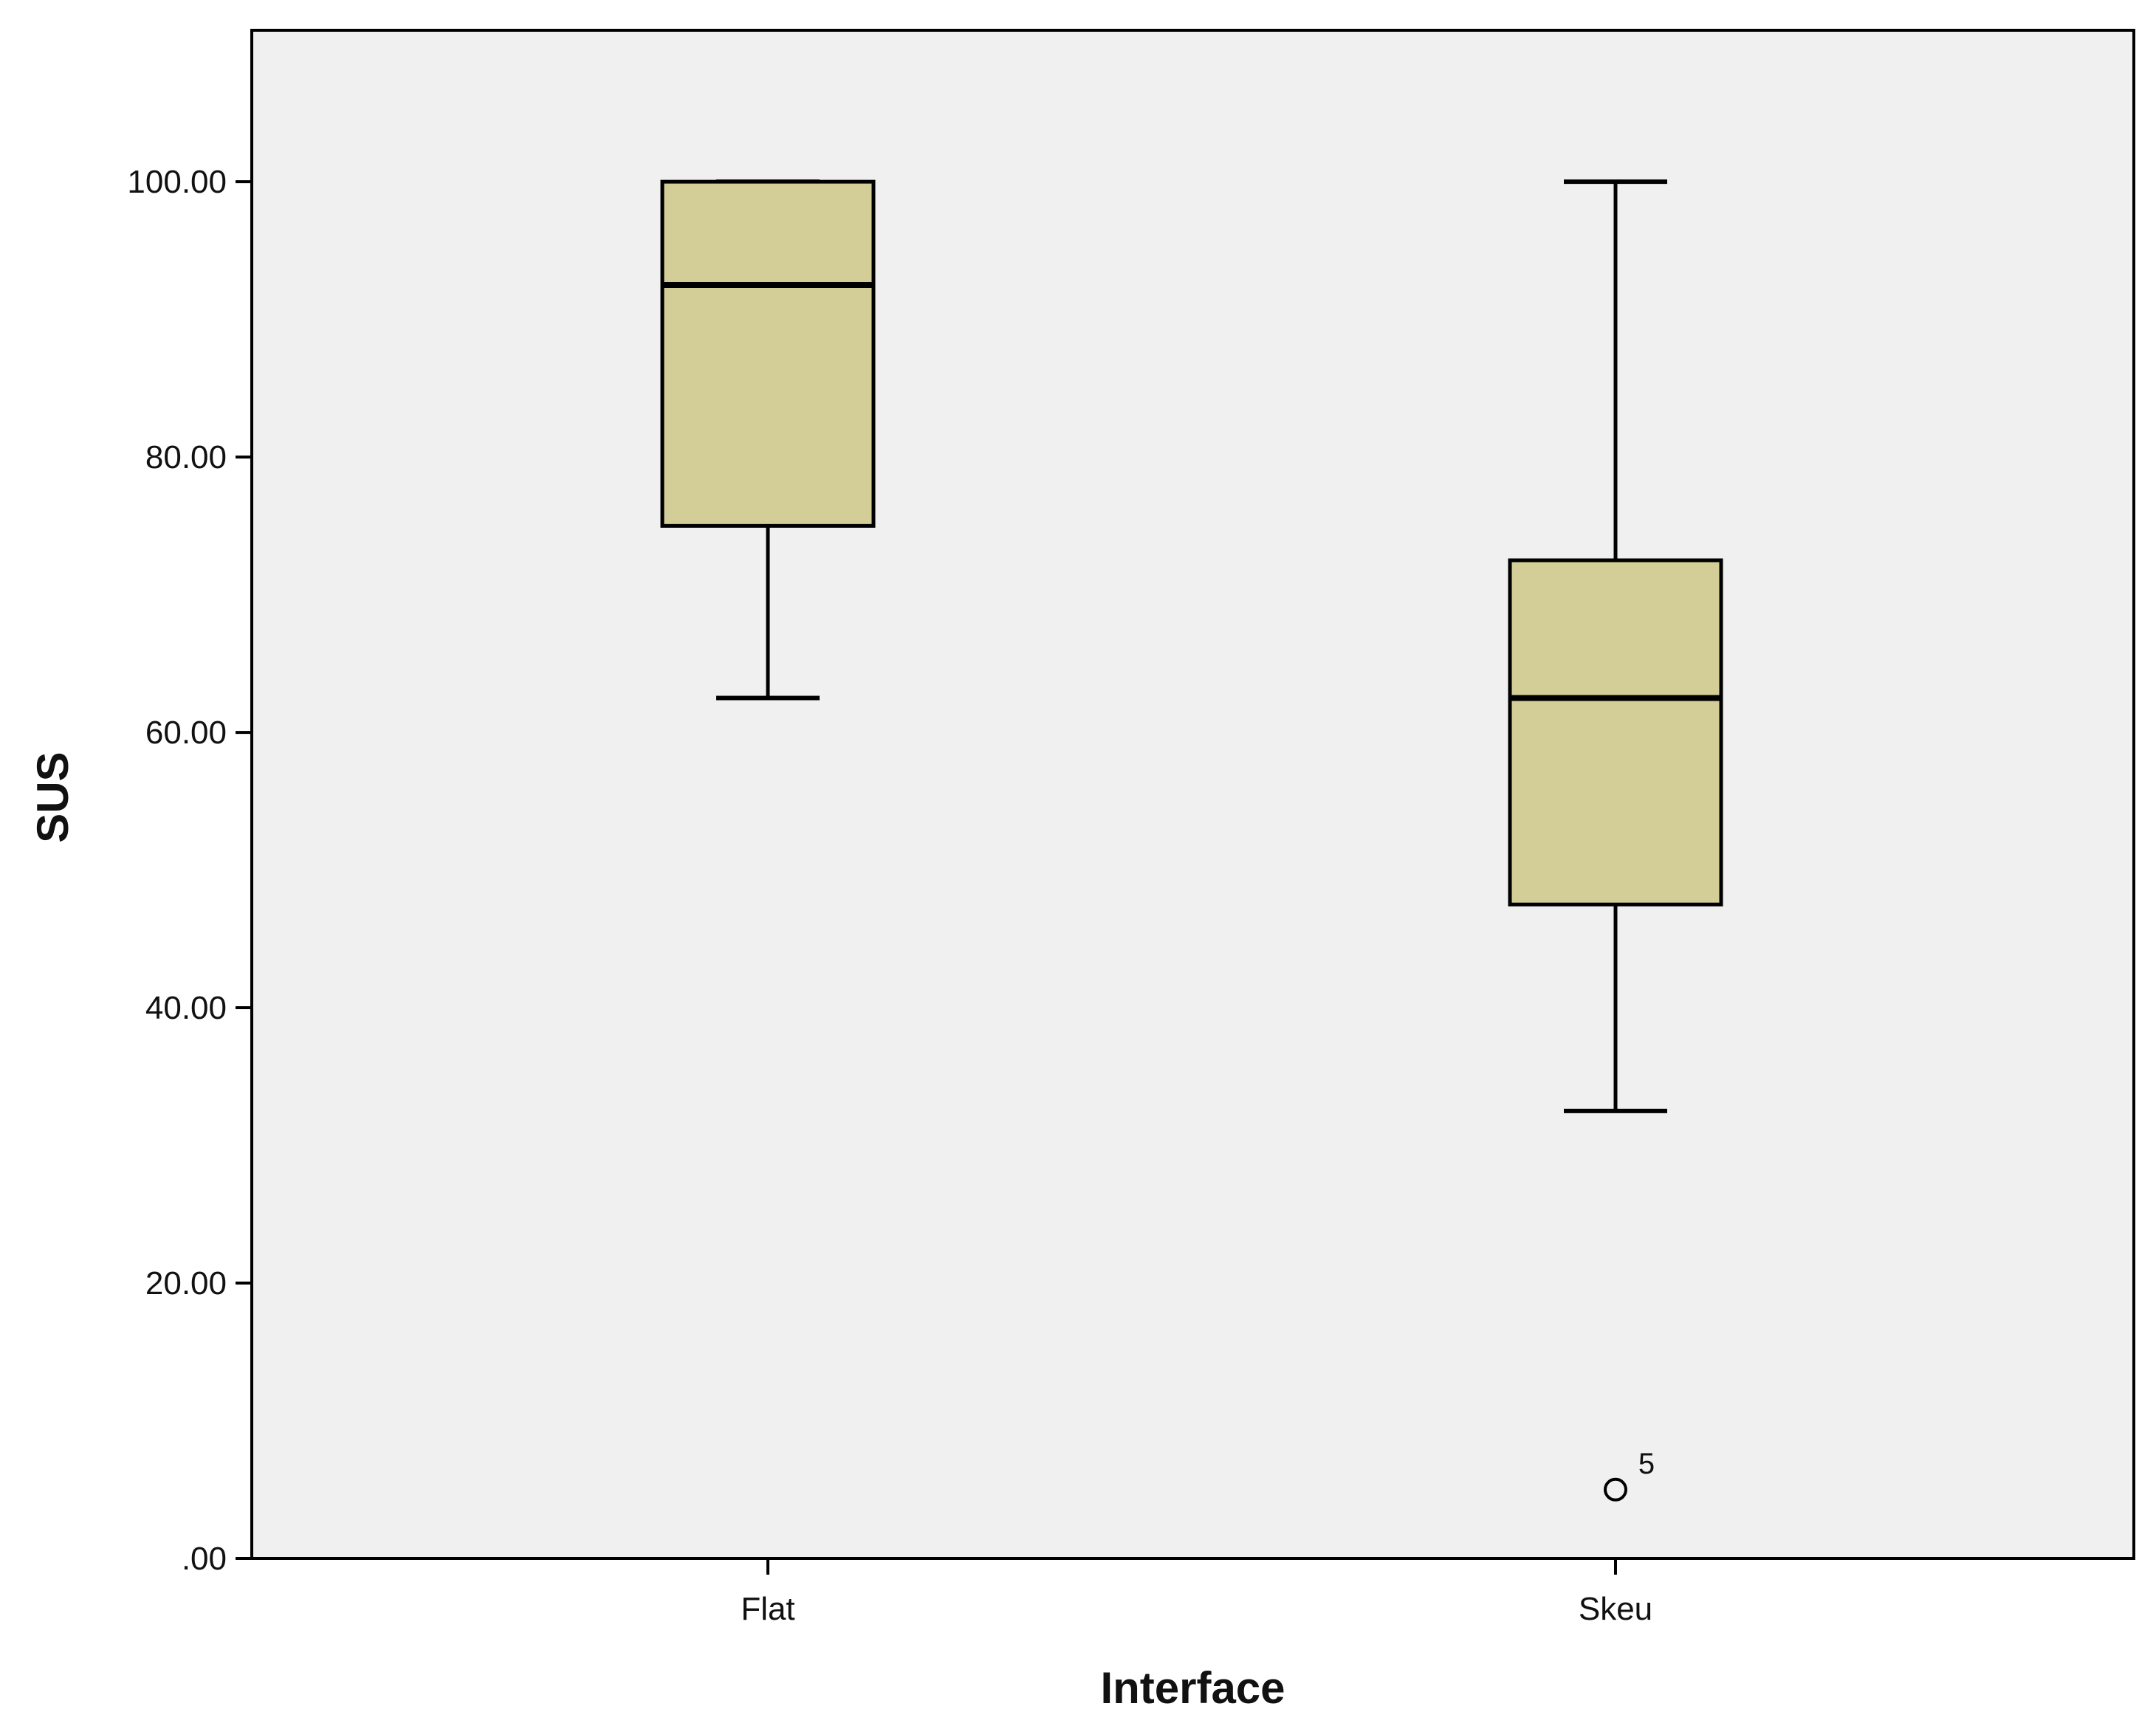  Describe the element at coordinates (186, 733) in the screenshot. I see `y-tick-label: 60.00` at that location.